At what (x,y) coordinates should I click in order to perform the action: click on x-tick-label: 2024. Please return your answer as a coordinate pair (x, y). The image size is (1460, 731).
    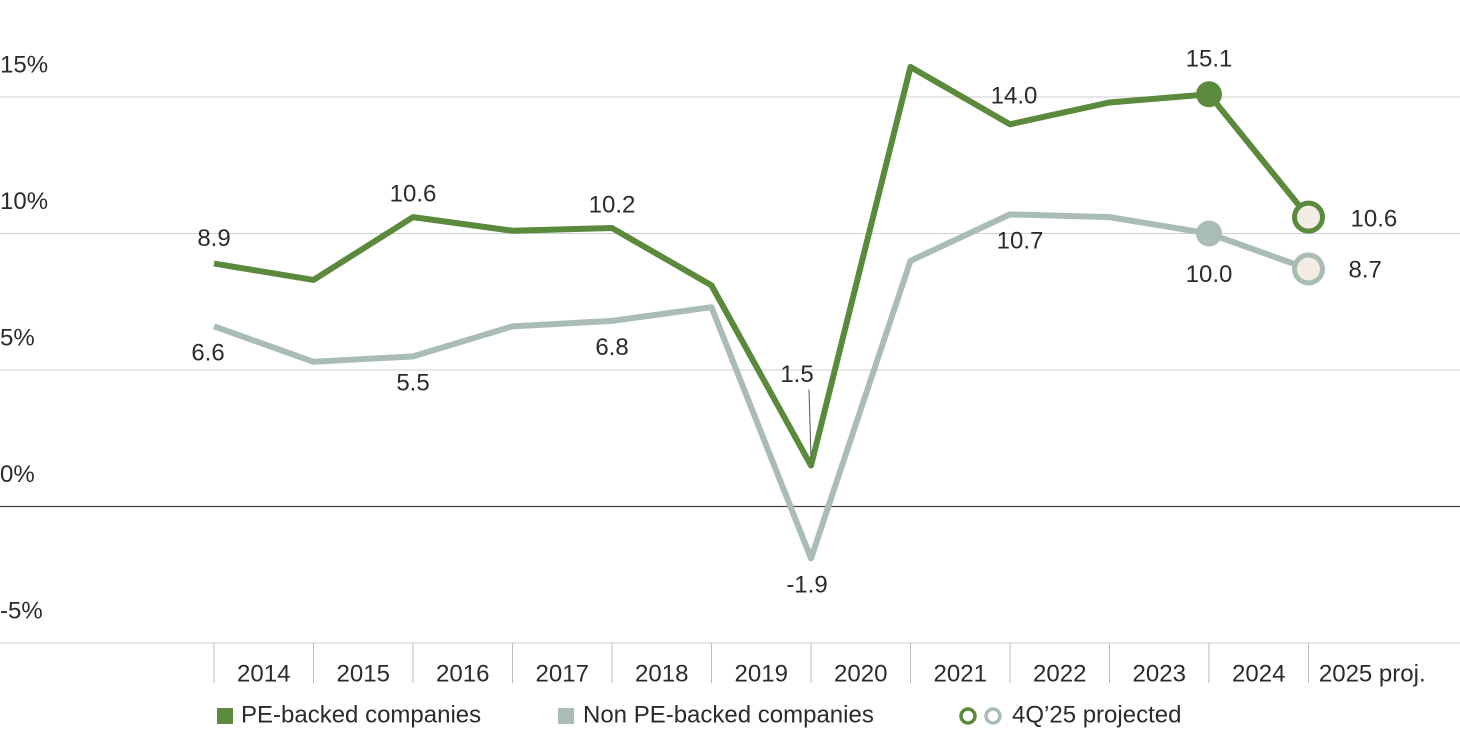
    Looking at the image, I should click on (1258, 673).